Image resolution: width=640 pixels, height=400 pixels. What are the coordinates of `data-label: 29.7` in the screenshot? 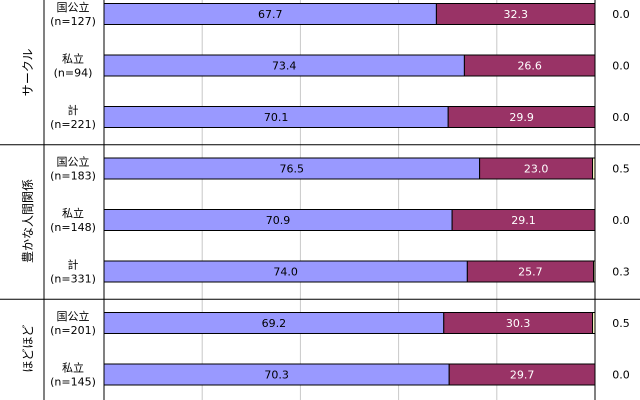 It's located at (522, 375).